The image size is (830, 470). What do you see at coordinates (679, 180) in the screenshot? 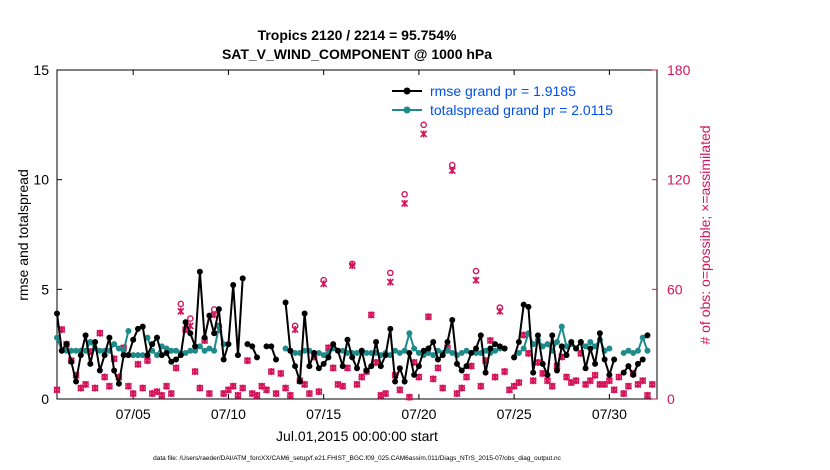
I see `y-right-tick-label: 120` at bounding box center [679, 180].